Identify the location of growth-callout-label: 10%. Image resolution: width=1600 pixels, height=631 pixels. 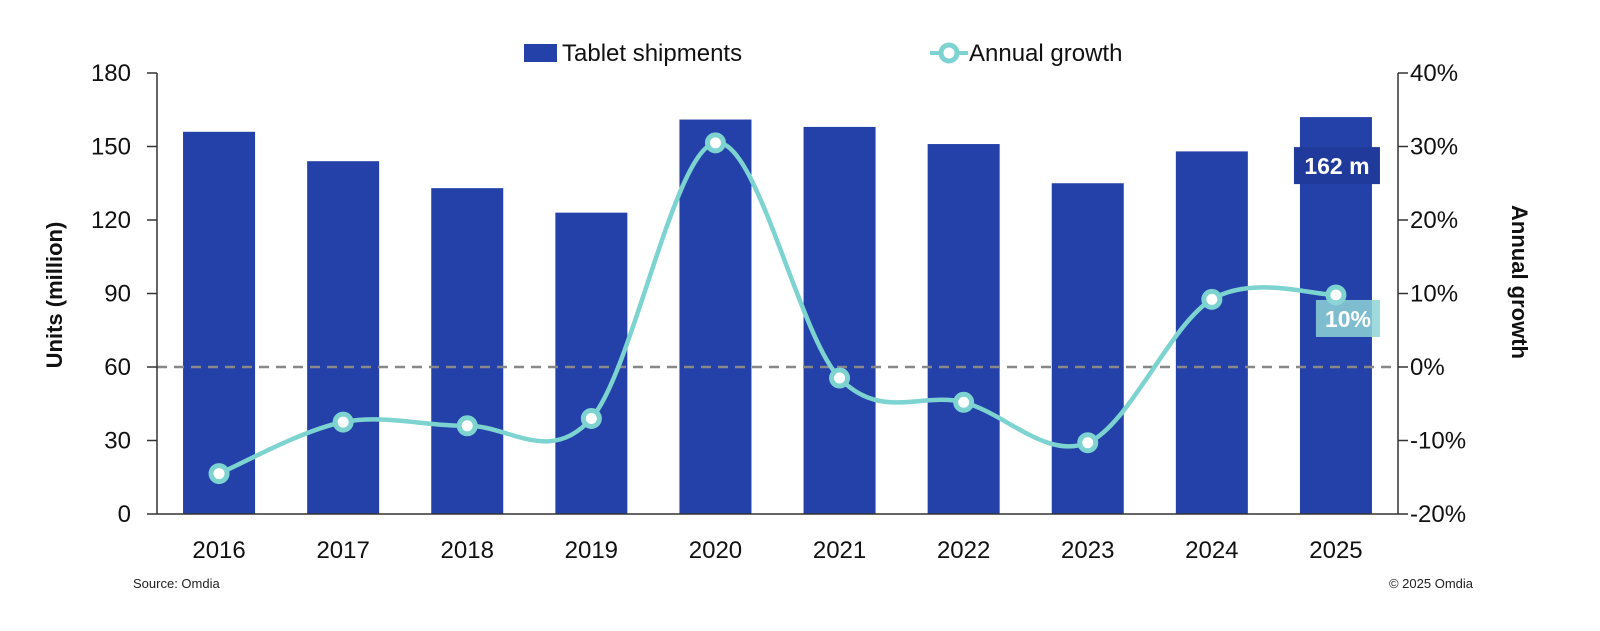
(1348, 319).